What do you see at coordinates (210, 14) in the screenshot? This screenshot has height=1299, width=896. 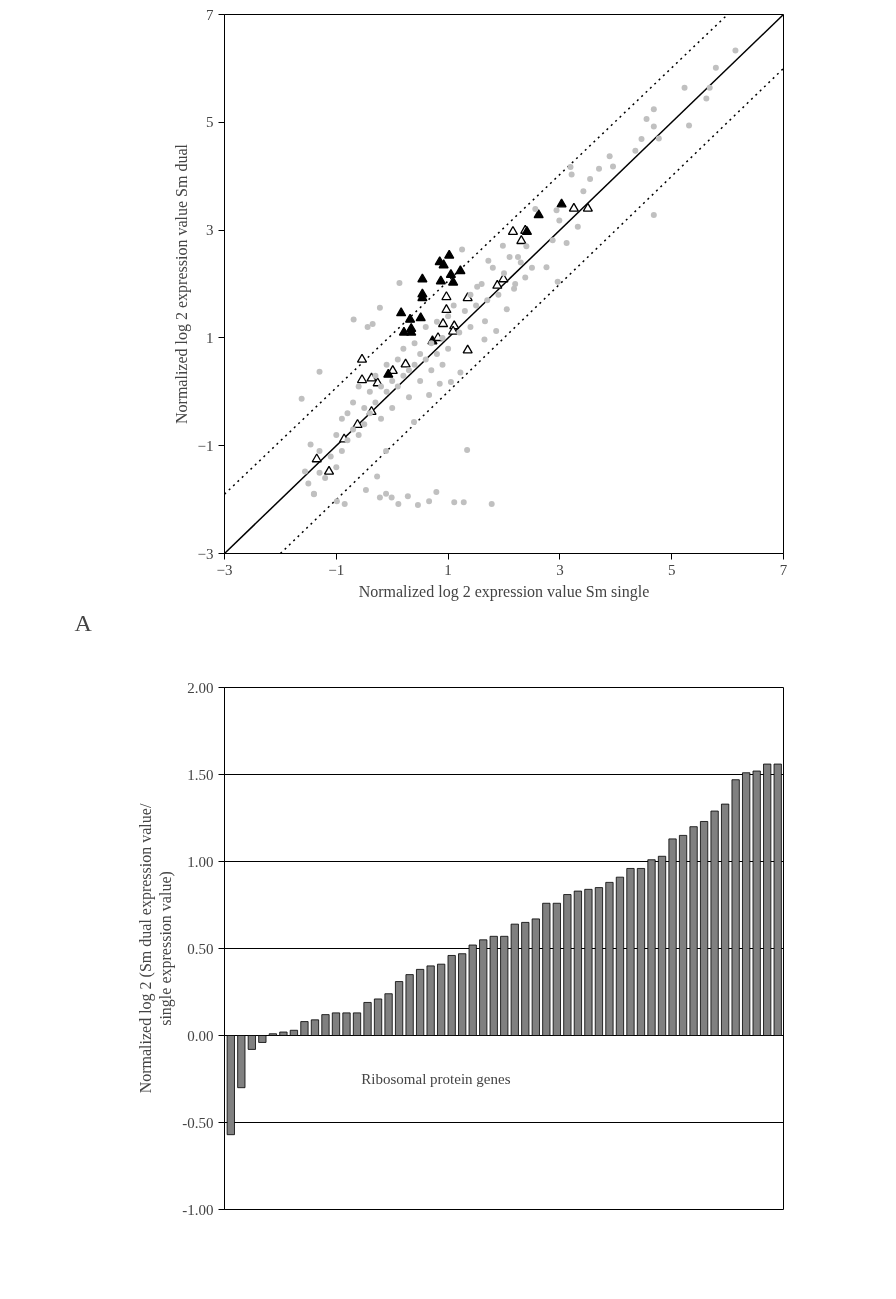 I see `y-tick-label: 7` at bounding box center [210, 14].